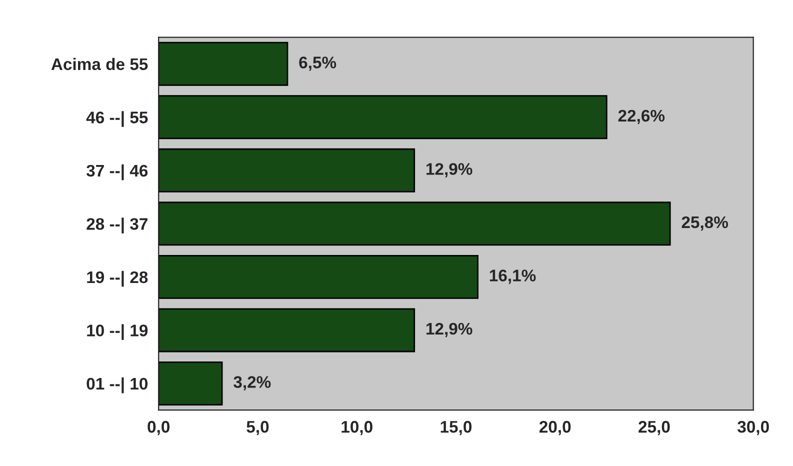 The height and width of the screenshot is (466, 793). Describe the element at coordinates (513, 277) in the screenshot. I see `data-label: 16,1%` at that location.